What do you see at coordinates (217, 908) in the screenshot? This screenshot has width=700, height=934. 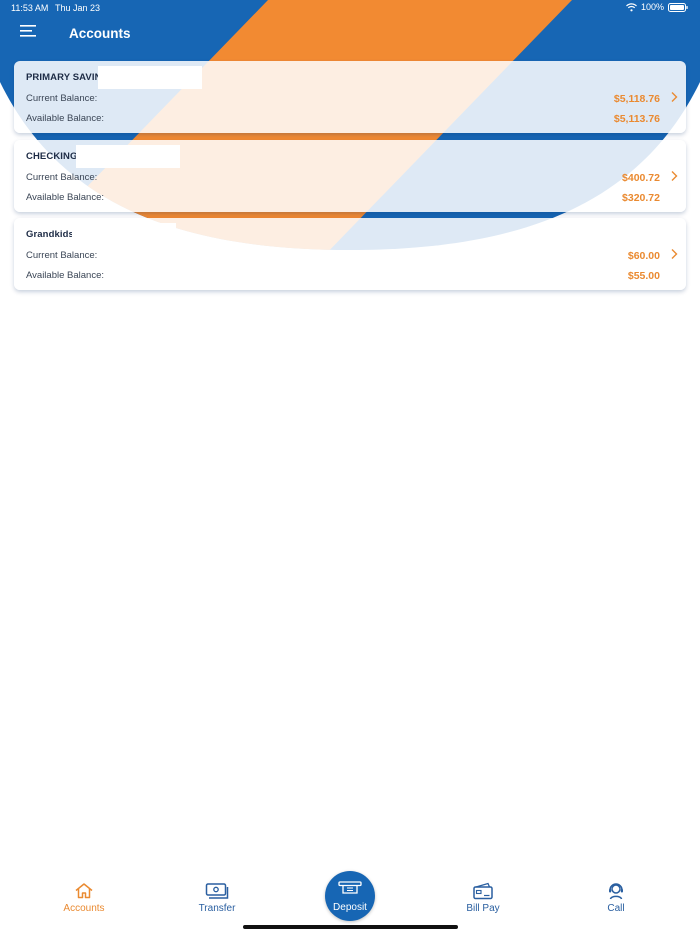 I see `tab-label: Transfer` at bounding box center [217, 908].